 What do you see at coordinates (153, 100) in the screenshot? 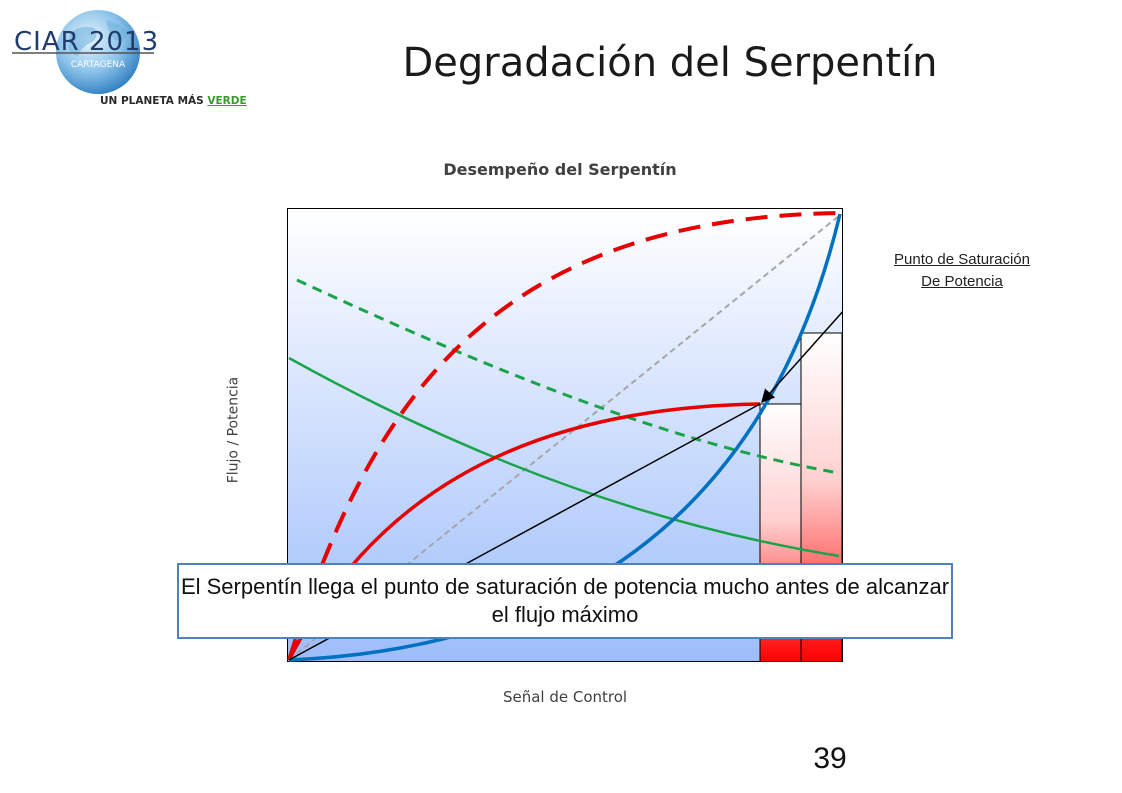
I see `logo-tagline-prefix: UN PLANETA MÁS` at bounding box center [153, 100].